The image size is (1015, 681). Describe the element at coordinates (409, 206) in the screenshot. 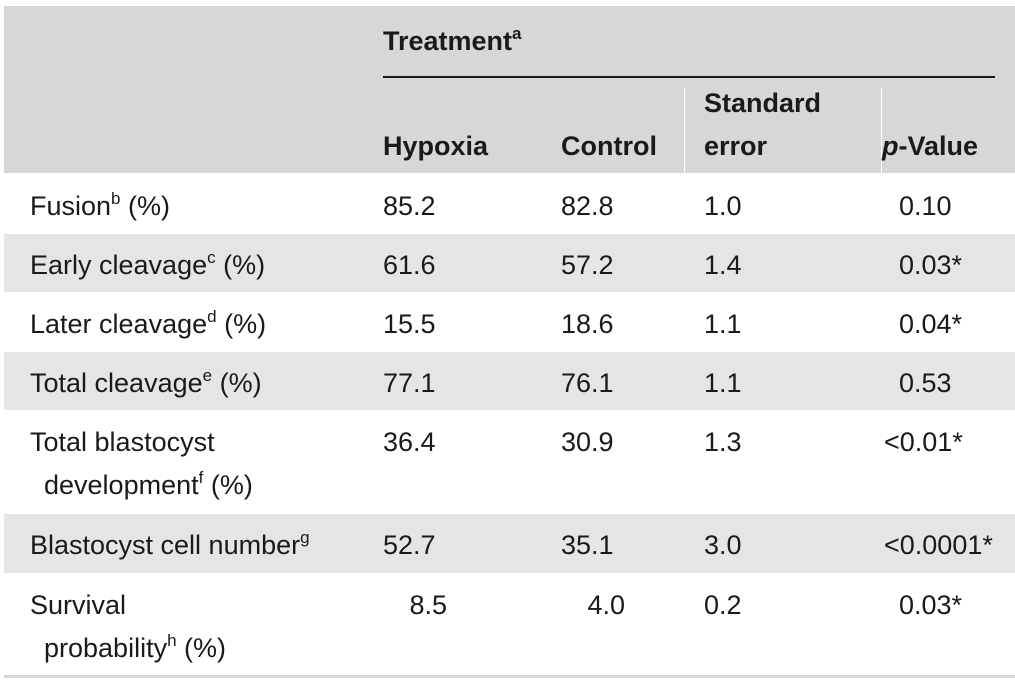

I see `hypoxia-value: 85.2` at that location.